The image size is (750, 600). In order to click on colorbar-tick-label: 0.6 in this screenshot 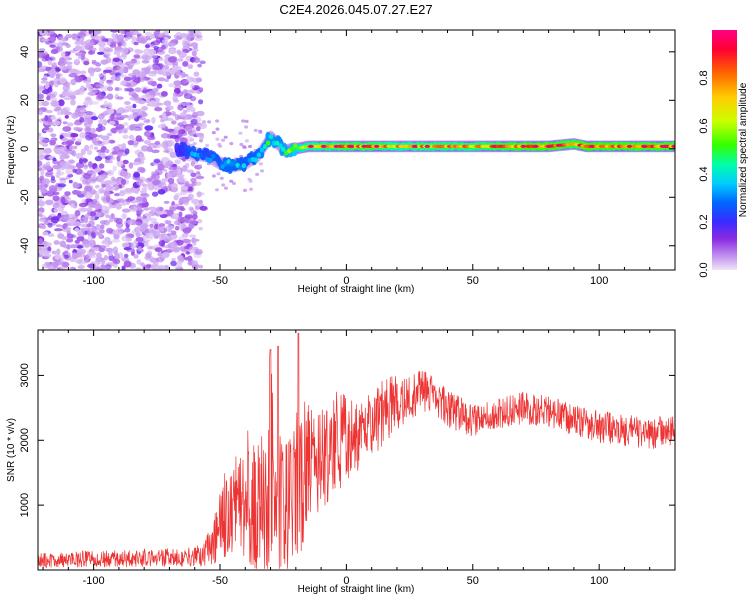, I will do `click(704, 125)`.